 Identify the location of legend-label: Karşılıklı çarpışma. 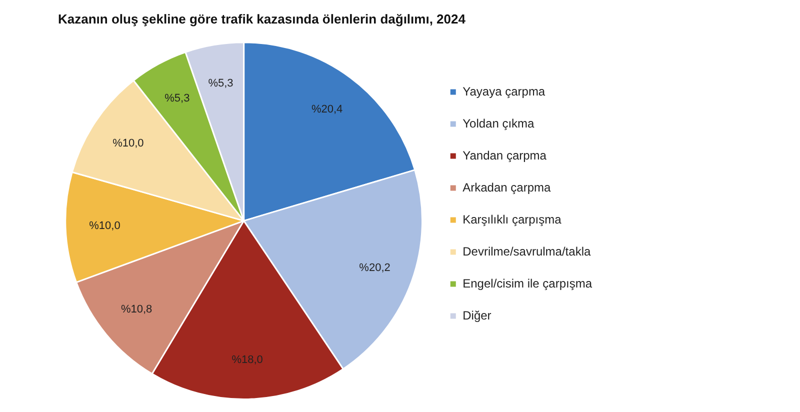
(512, 219).